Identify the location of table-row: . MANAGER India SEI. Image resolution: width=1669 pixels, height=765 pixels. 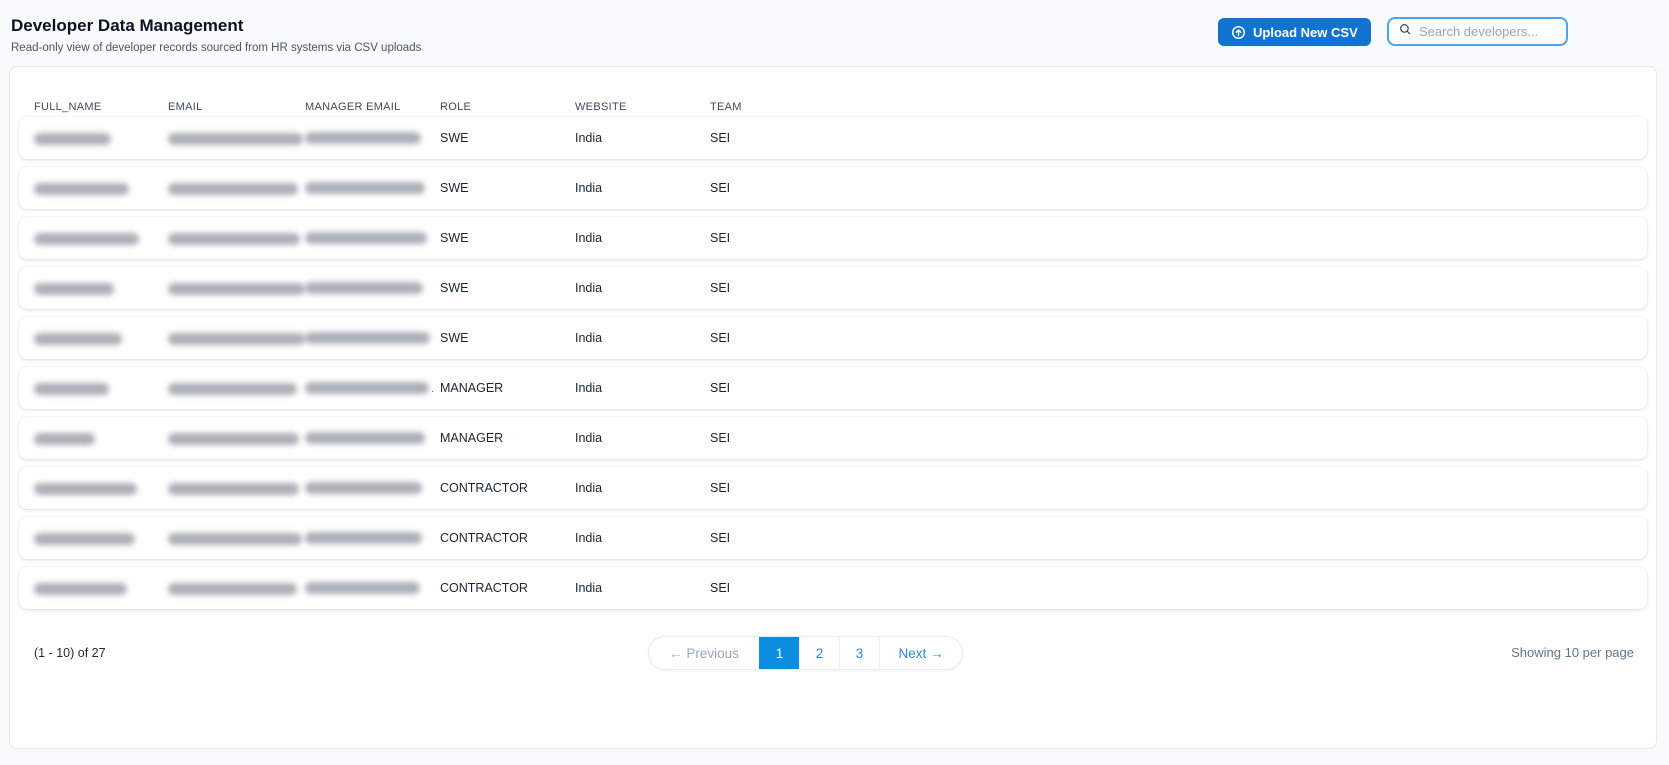
(833, 388).